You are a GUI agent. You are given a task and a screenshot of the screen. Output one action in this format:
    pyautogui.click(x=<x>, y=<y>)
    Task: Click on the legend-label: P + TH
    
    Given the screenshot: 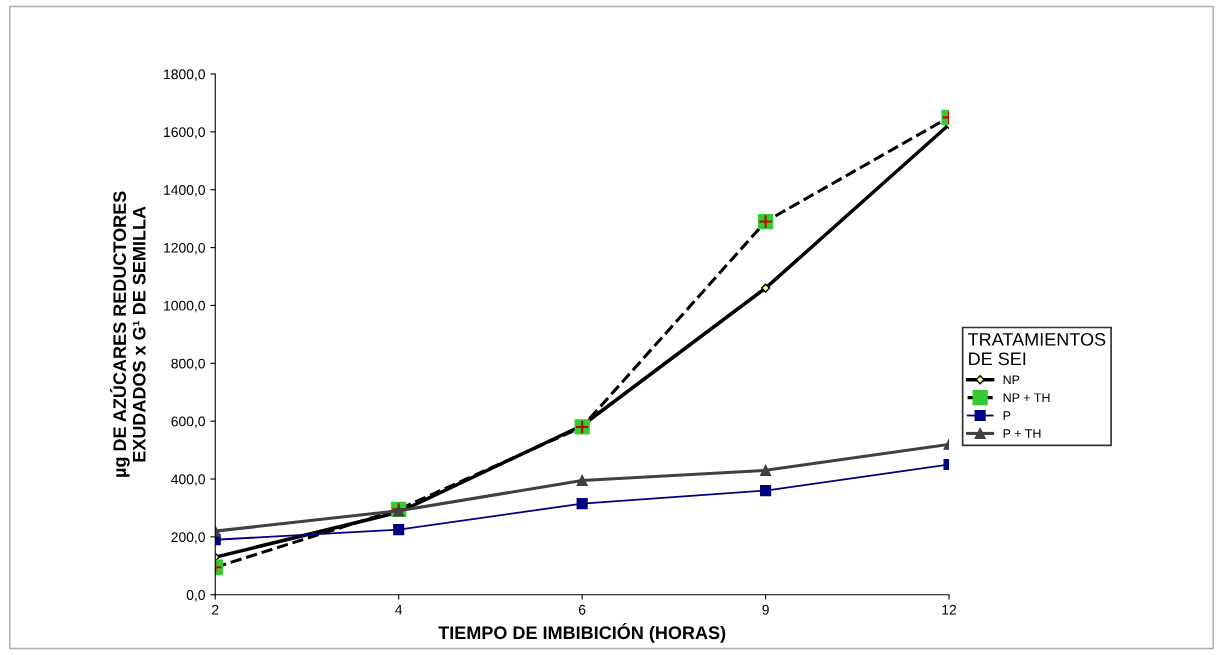 What is the action you would take?
    pyautogui.click(x=1022, y=433)
    